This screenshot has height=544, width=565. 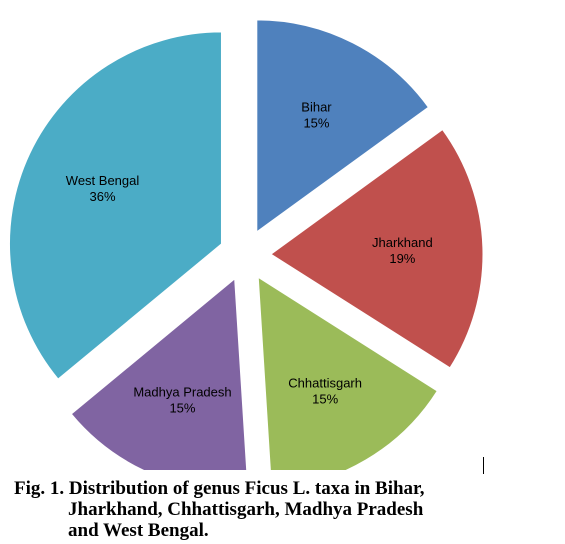 I want to click on slice-label-west-bengal: West Bengal, so click(x=103, y=180).